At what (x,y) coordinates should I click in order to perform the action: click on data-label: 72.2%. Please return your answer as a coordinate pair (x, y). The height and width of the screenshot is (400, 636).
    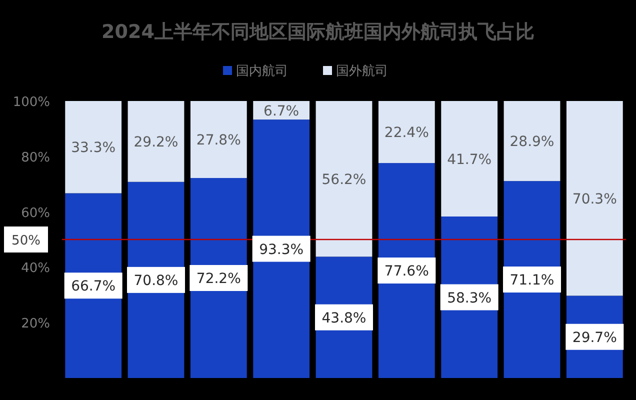
    Looking at the image, I should click on (218, 279).